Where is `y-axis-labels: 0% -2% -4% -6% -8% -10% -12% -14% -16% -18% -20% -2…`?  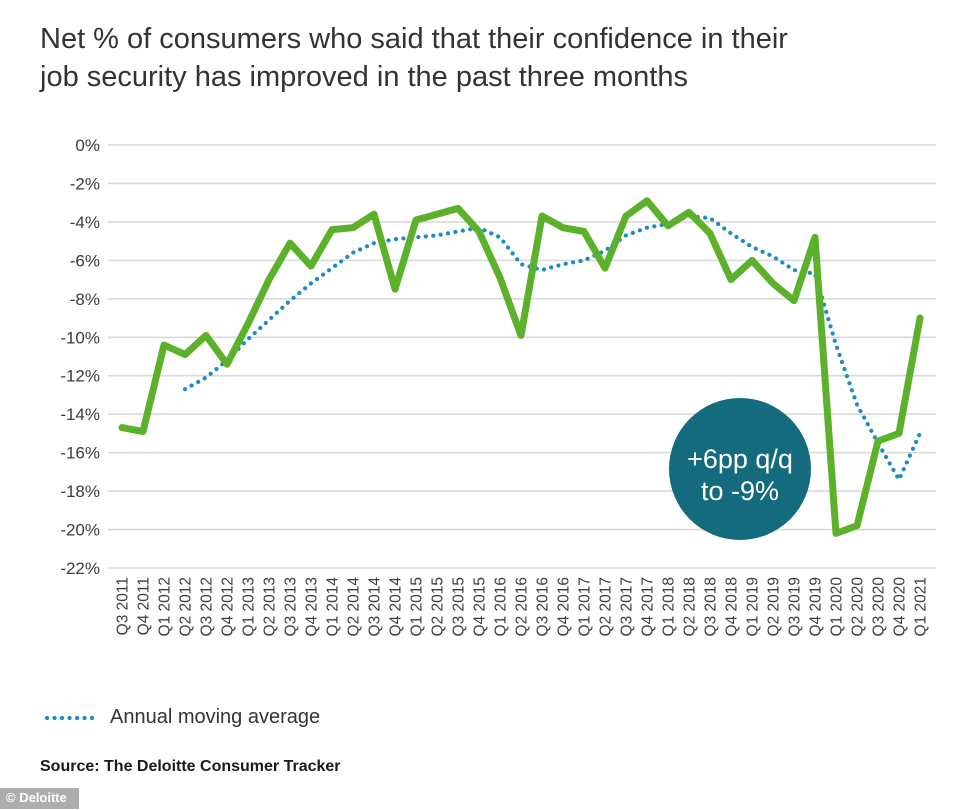
y-axis-labels: 0% -2% -4% -6% -8% -10% -12% -14% -16% -18% -20% -2… is located at coordinates (80, 357).